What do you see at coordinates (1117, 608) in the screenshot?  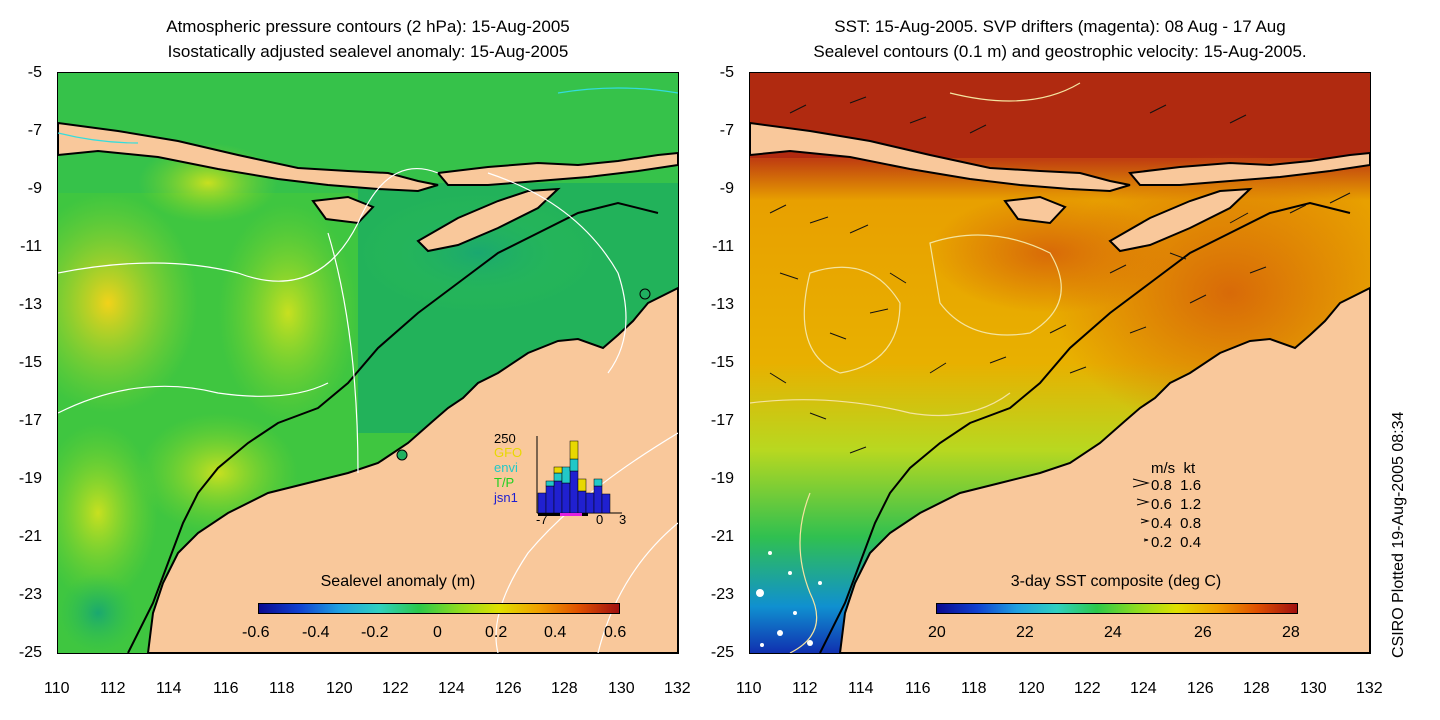 I see `right-colorbar` at bounding box center [1117, 608].